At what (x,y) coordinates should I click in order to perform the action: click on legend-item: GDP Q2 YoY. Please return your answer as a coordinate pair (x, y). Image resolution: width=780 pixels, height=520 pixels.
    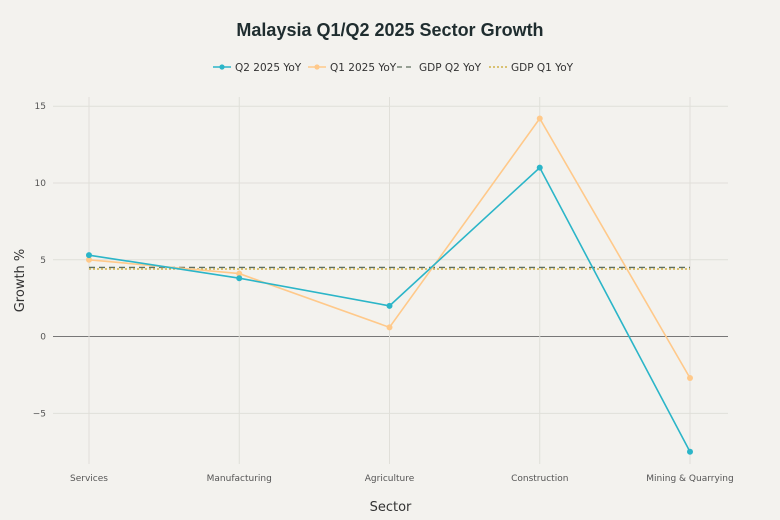
    Looking at the image, I should click on (439, 68).